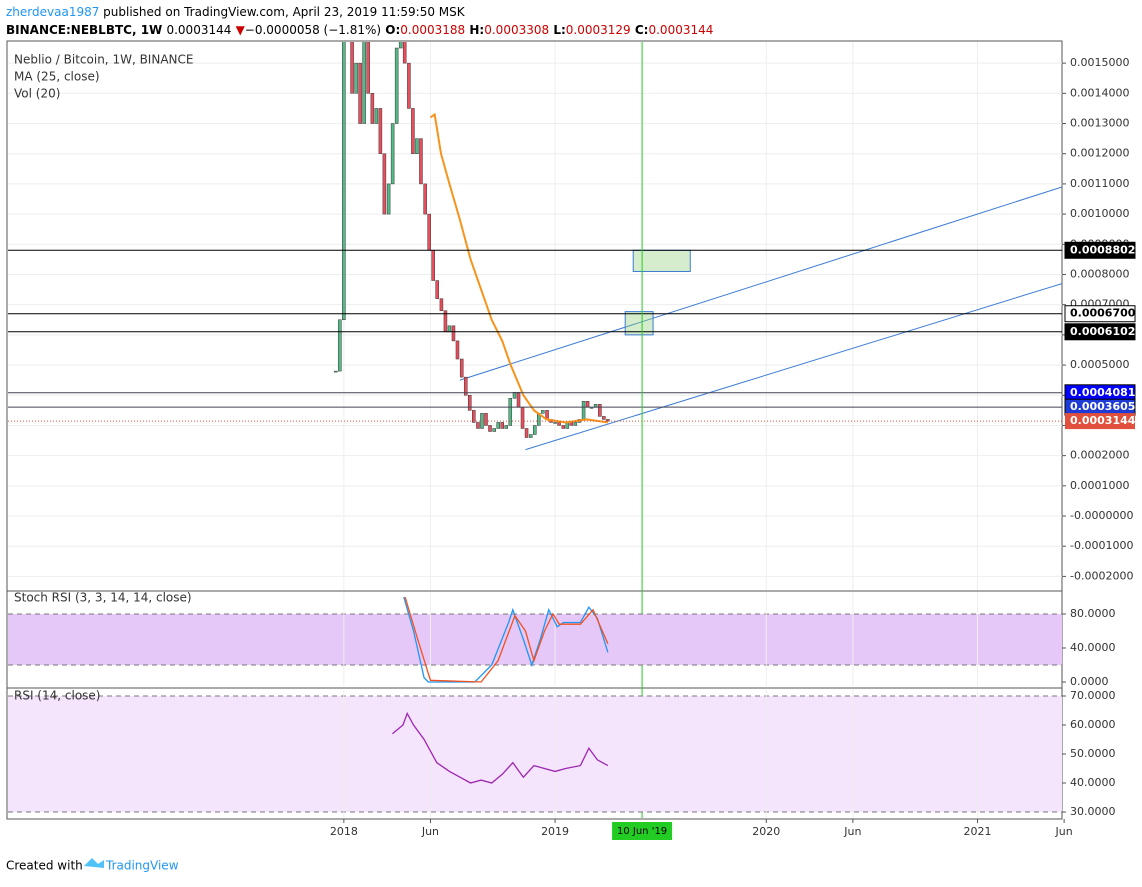 The height and width of the screenshot is (887, 1142). What do you see at coordinates (52, 12) in the screenshot?
I see `author: zherdevaa1987` at bounding box center [52, 12].